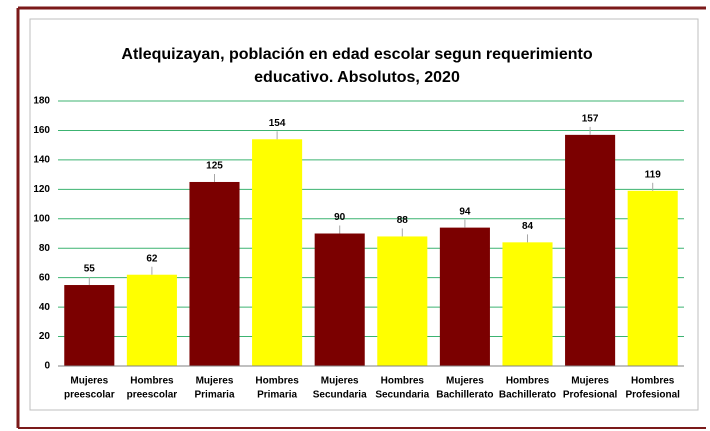 This screenshot has height=431, width=710. What do you see at coordinates (45, 248) in the screenshot?
I see `y-tick-label: 80` at bounding box center [45, 248].